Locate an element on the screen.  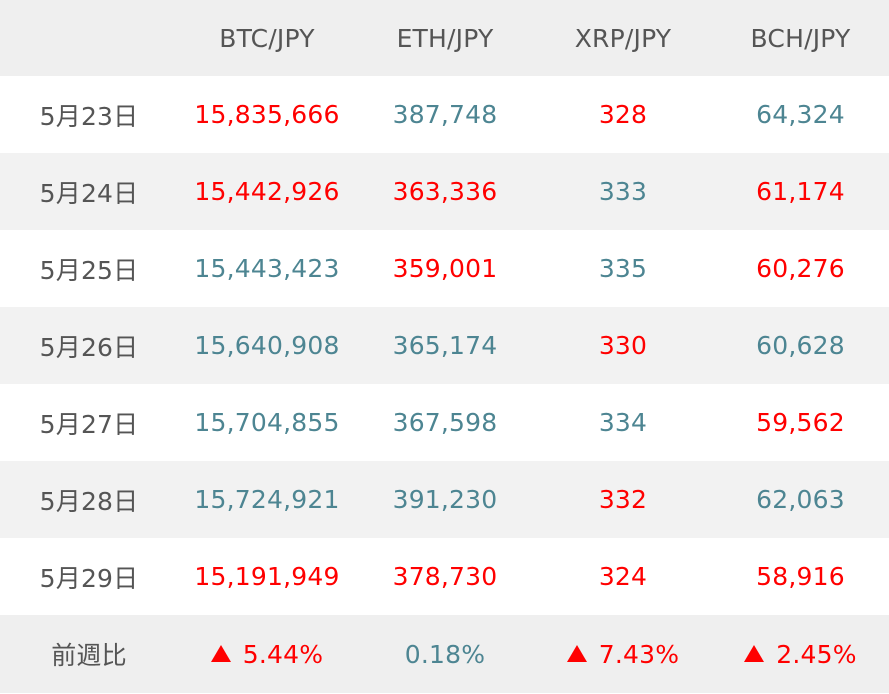
table-row: 5月25日 15,443,423 359,001 335 60,276 is located at coordinates (444, 268).